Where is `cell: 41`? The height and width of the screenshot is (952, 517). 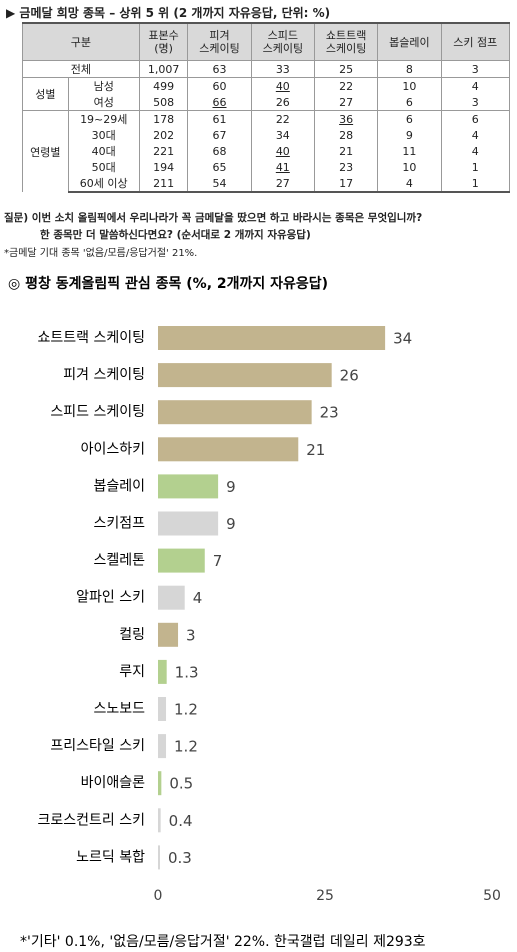
cell: 41 is located at coordinates (282, 167).